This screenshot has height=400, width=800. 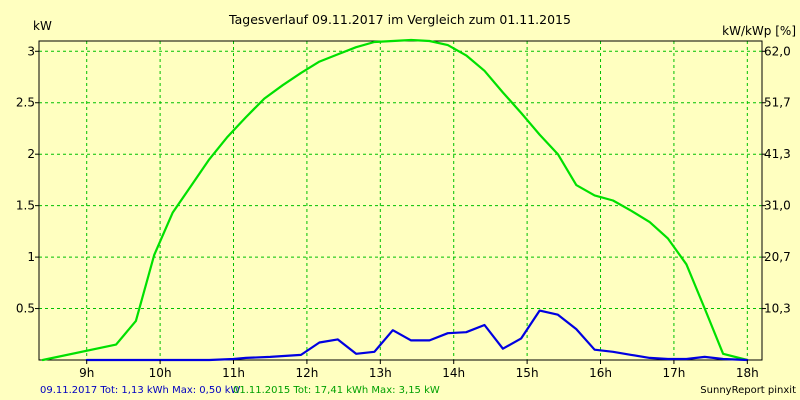 What do you see at coordinates (453, 373) in the screenshot?
I see `x-tick-label: 14h` at bounding box center [453, 373].